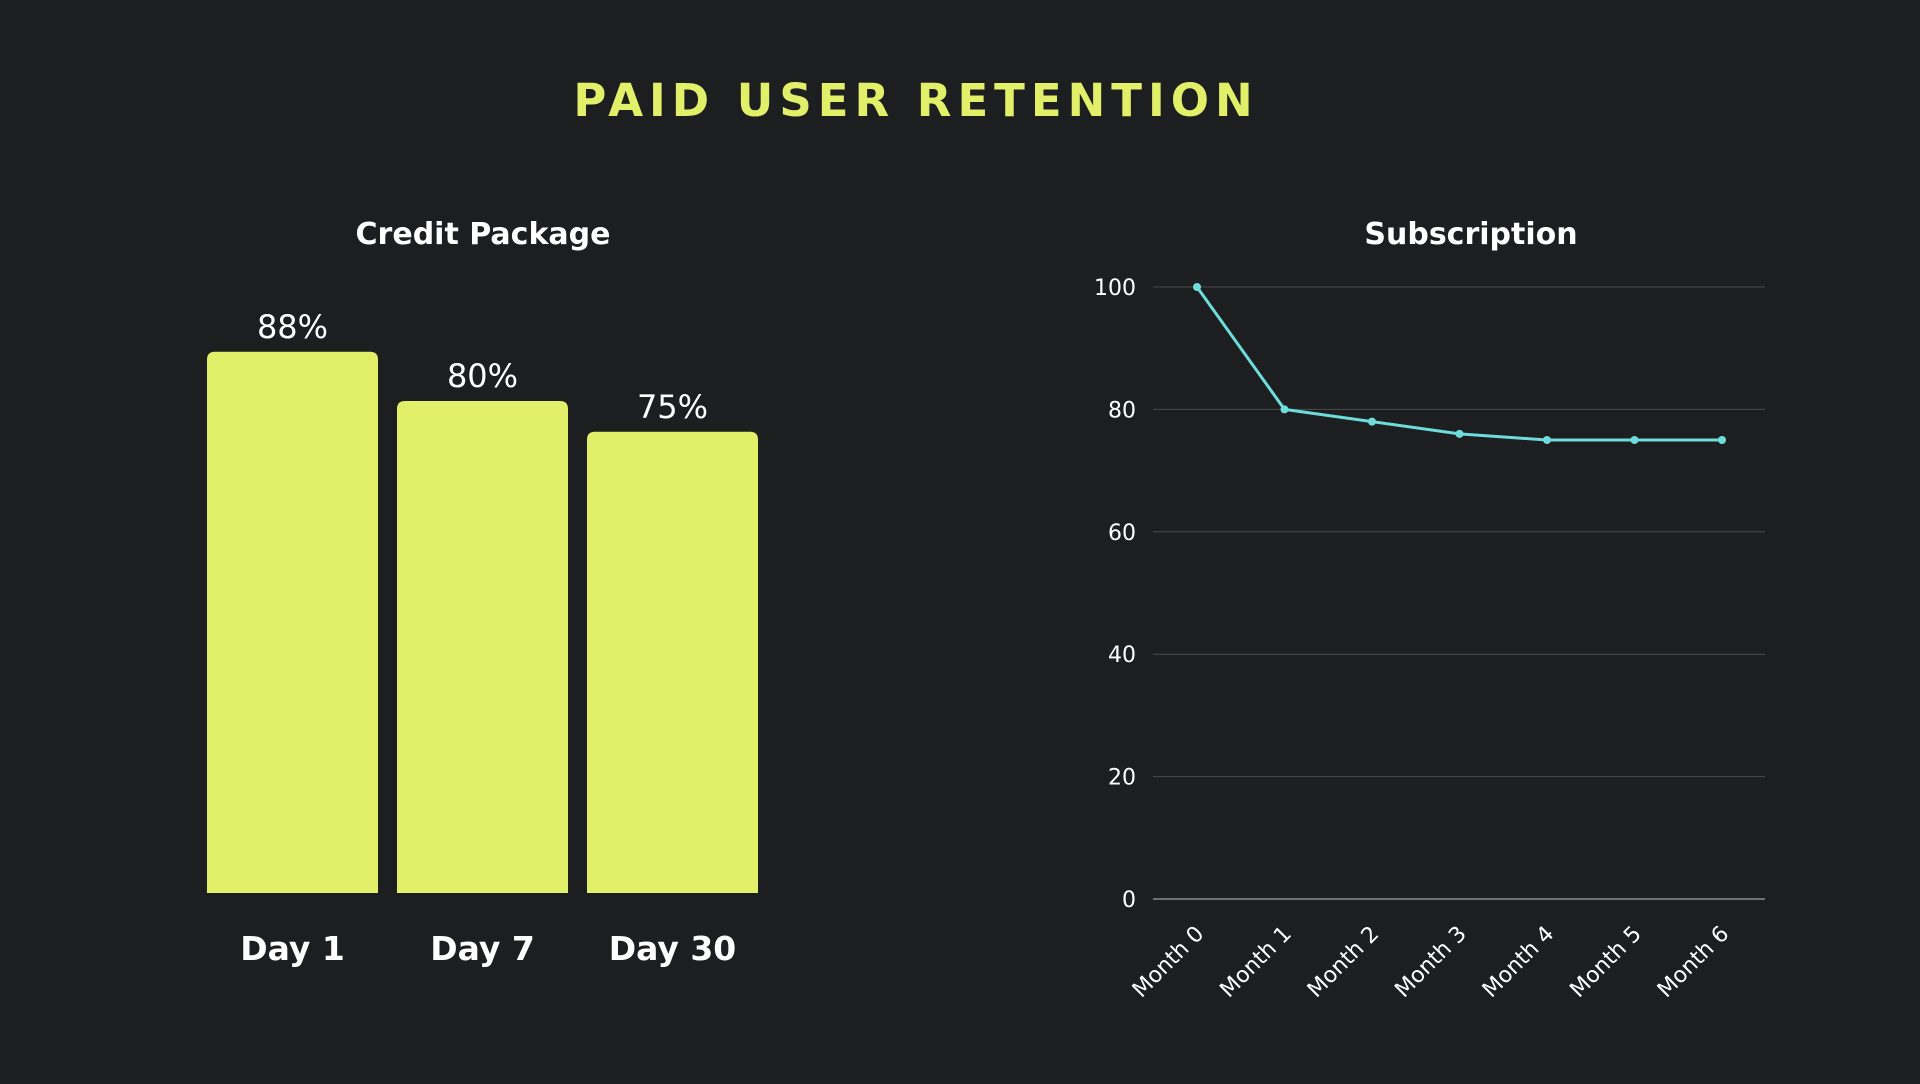  I want to click on y-tick-label: 20, so click(1122, 778).